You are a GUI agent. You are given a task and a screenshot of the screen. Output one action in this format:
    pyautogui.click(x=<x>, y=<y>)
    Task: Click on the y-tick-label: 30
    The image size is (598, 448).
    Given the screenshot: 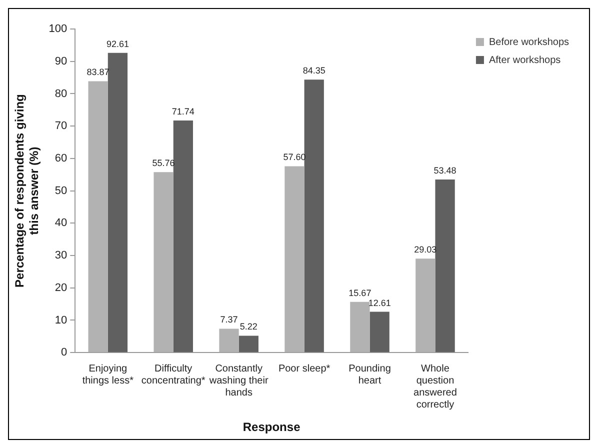 What is the action you would take?
    pyautogui.click(x=61, y=256)
    